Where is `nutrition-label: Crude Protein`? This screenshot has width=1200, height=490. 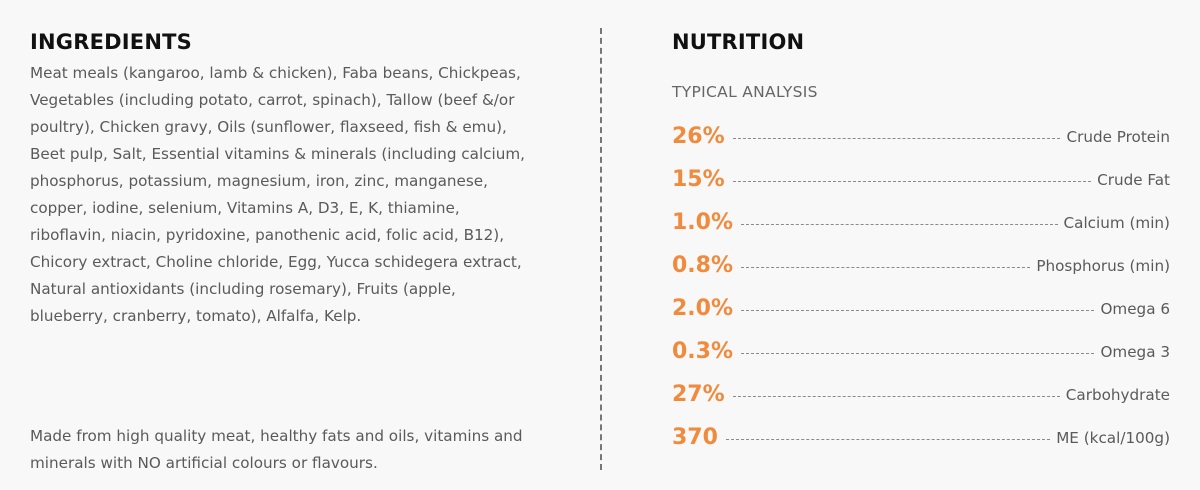 nutrition-label: Crude Protein is located at coordinates (1118, 136).